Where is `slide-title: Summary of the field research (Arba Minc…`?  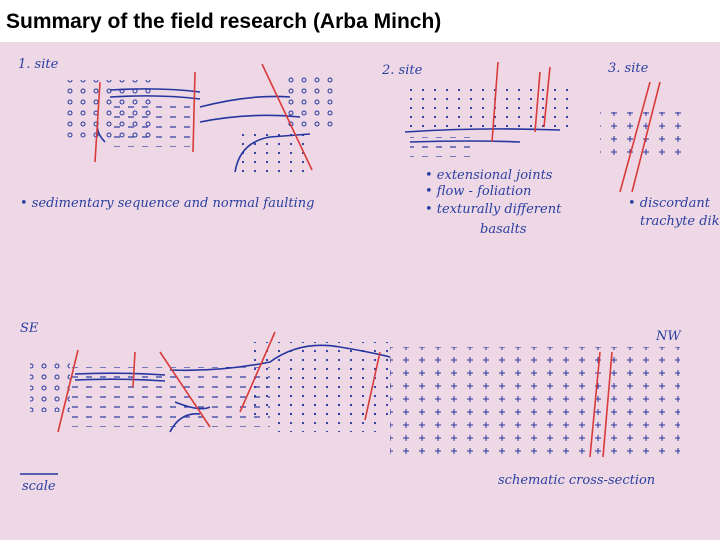 slide-title: Summary of the field research (Arba Minc… is located at coordinates (224, 21).